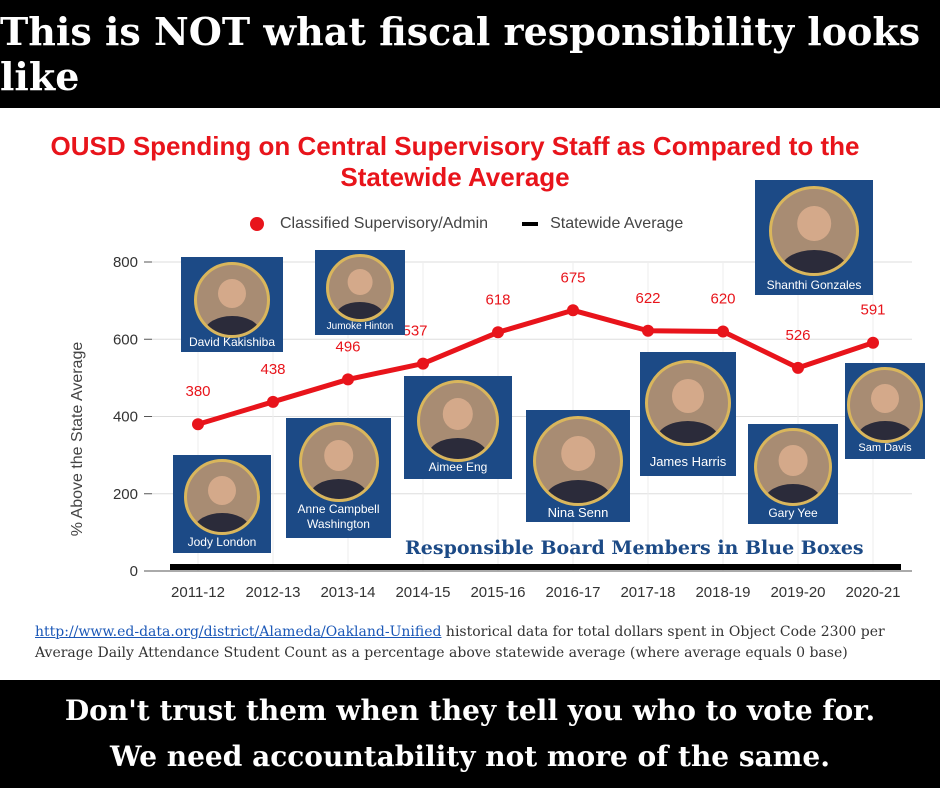 The height and width of the screenshot is (788, 940). I want to click on card-sam-davis: Sam Davis, so click(885, 411).